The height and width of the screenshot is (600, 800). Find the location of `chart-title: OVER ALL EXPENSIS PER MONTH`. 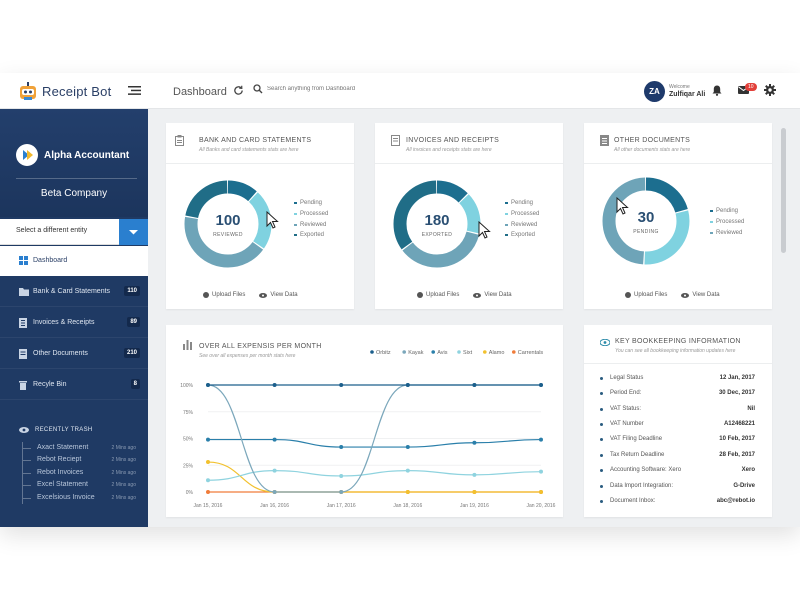

chart-title: OVER ALL EXPENSIS PER MONTH is located at coordinates (260, 346).